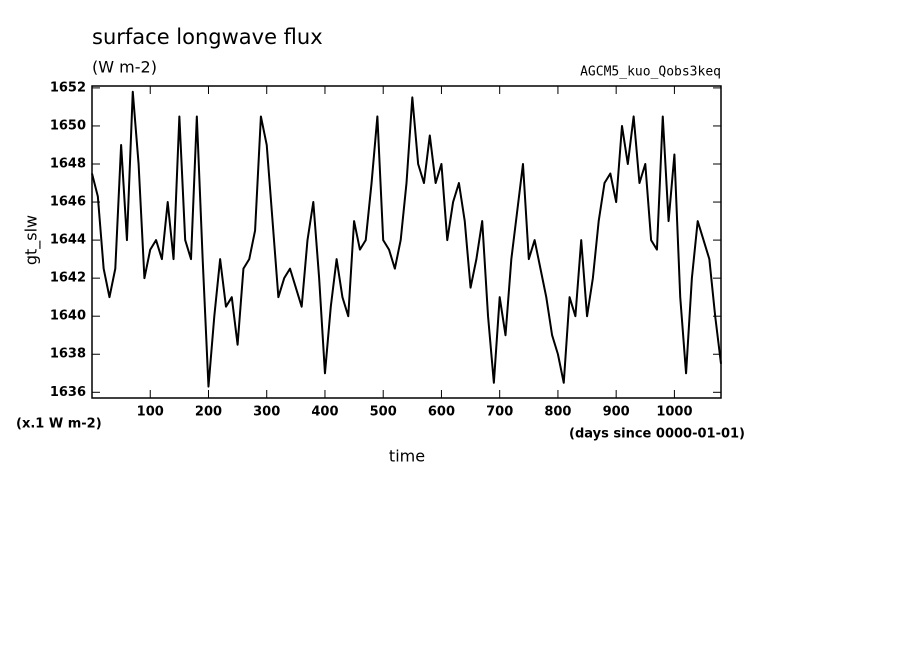 The width and height of the screenshot is (904, 654). What do you see at coordinates (68, 240) in the screenshot?
I see `y-tick-label: 1644` at bounding box center [68, 240].